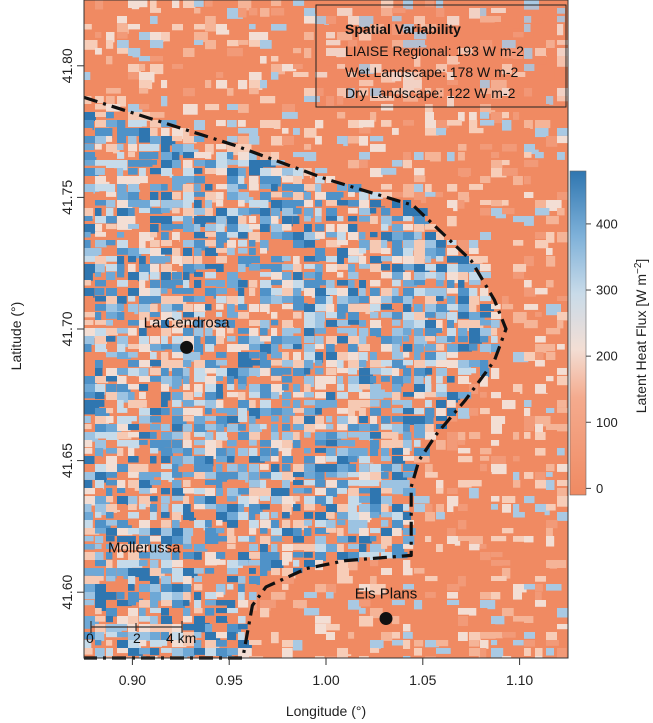 This screenshot has height=723, width=653. Describe the element at coordinates (16, 336) in the screenshot. I see `y-axis-label: Latitude (°)` at that location.